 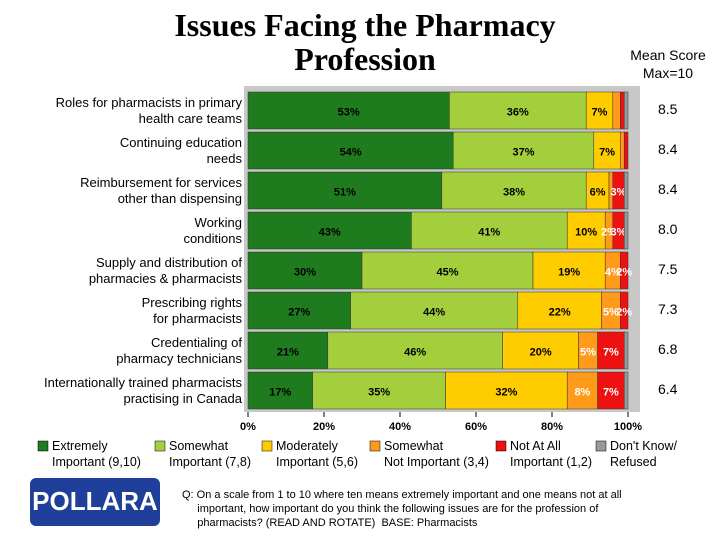 I want to click on category-label: Continuing education needs, so click(x=180, y=150).